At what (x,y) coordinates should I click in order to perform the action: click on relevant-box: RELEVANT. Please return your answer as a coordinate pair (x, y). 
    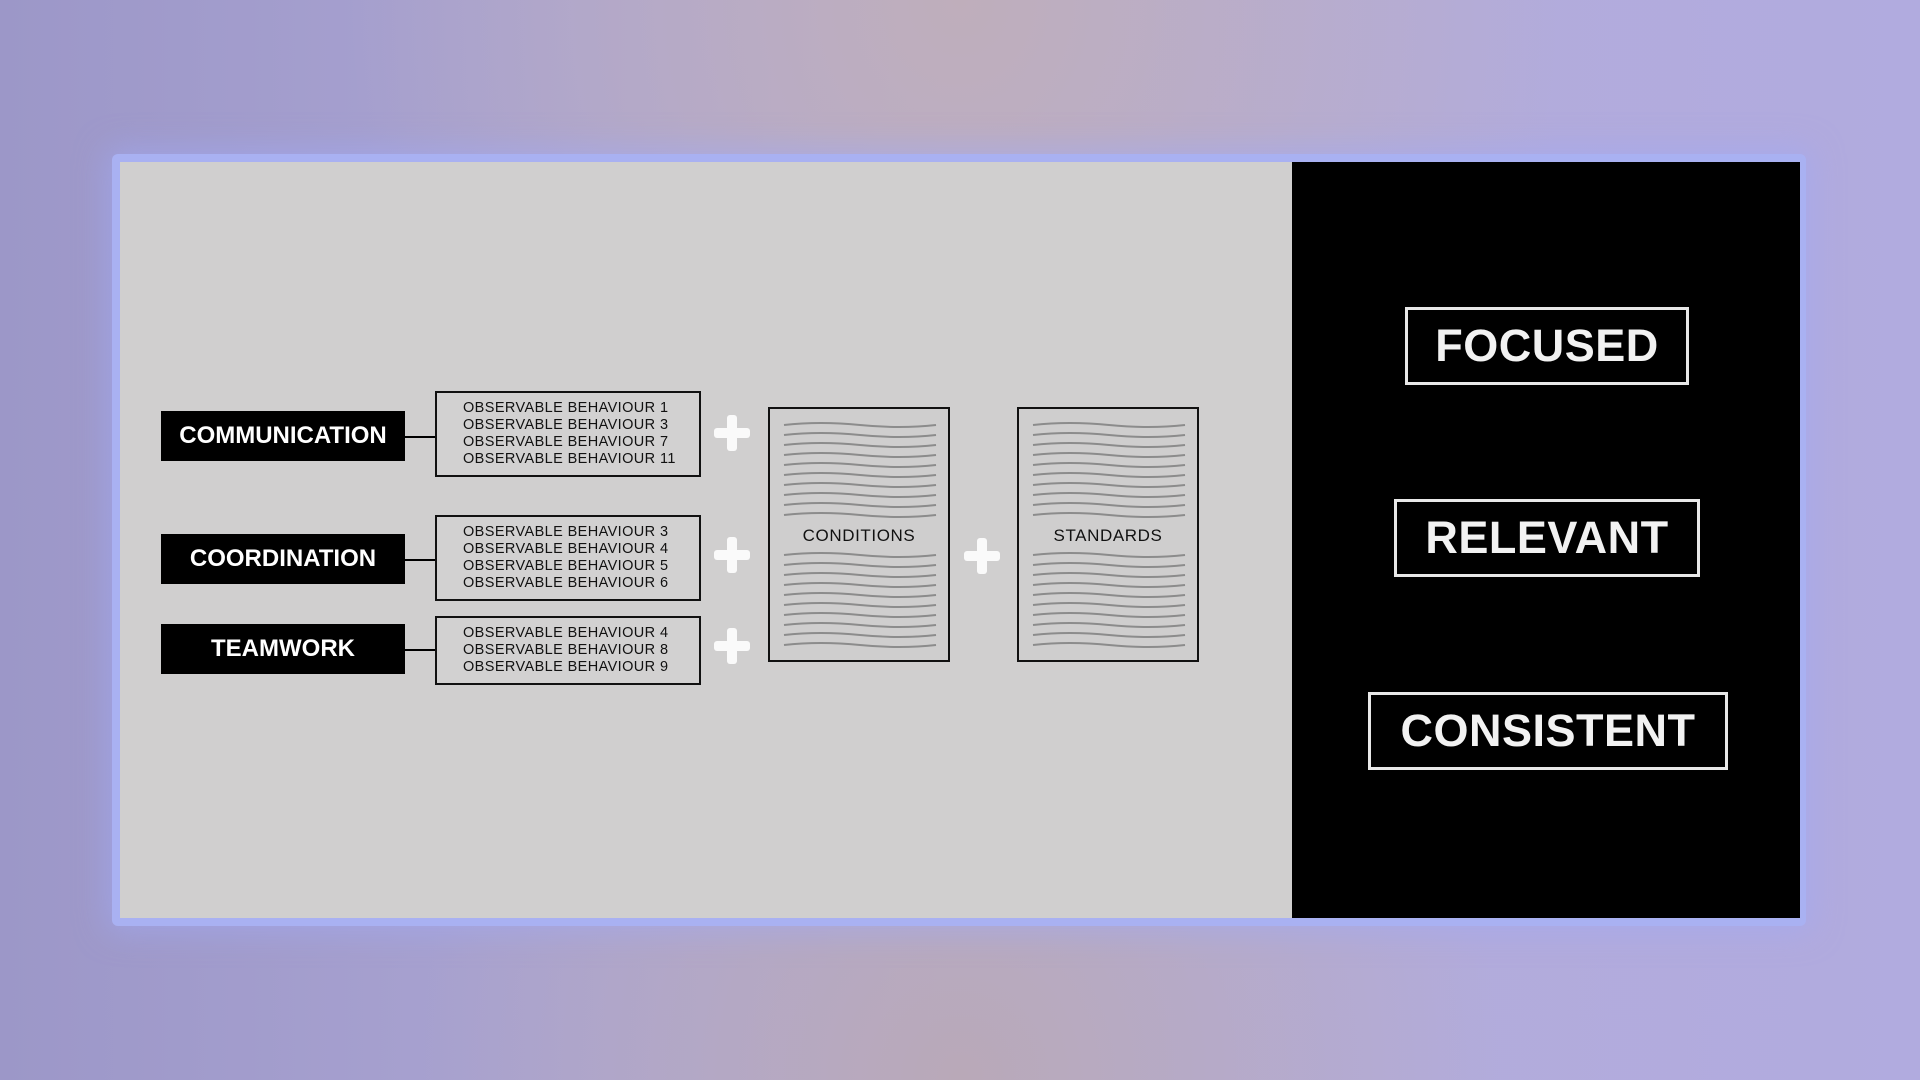
    Looking at the image, I should click on (1547, 538).